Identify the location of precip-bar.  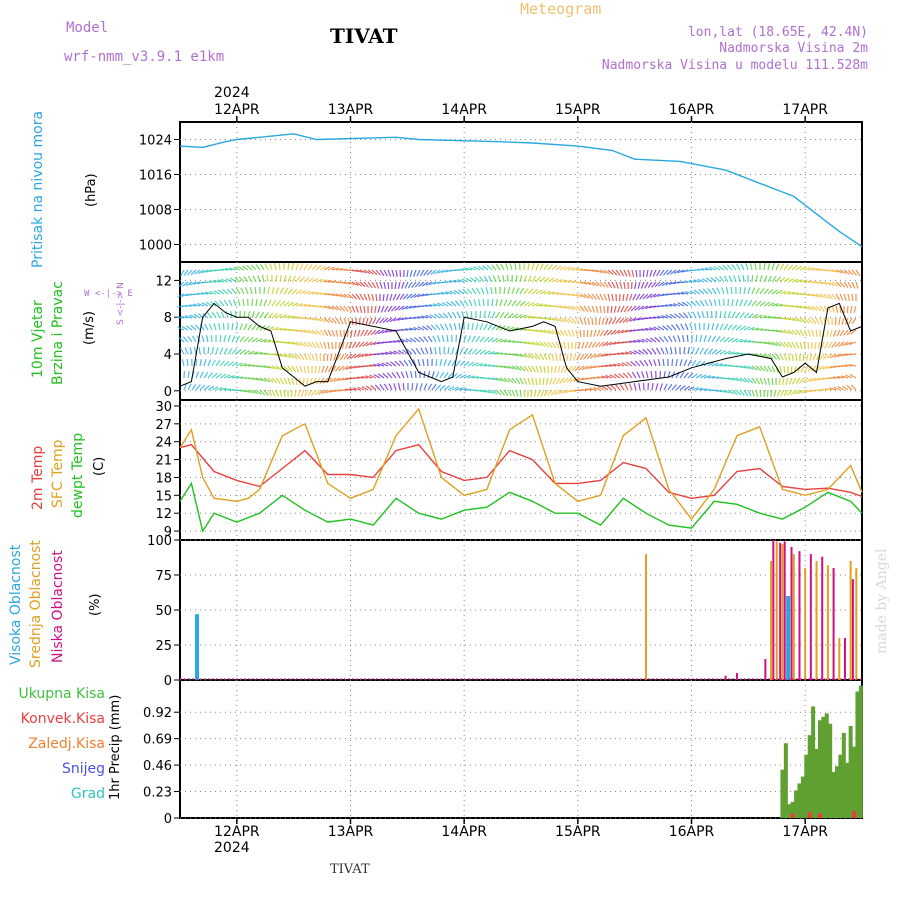
(785, 780).